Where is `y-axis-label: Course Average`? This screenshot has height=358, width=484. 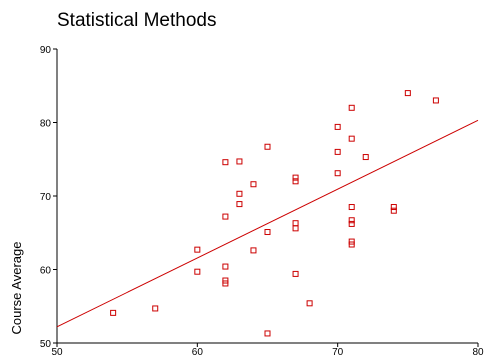 y-axis-label: Course Average is located at coordinates (16, 288).